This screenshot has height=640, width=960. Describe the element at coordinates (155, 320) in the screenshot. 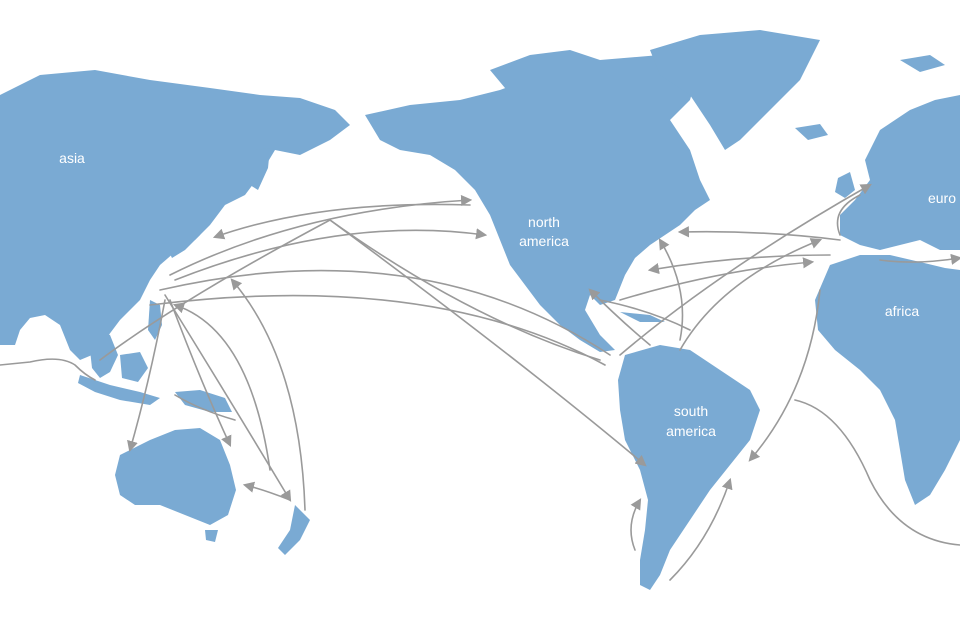

I see `landmass-philippines` at that location.